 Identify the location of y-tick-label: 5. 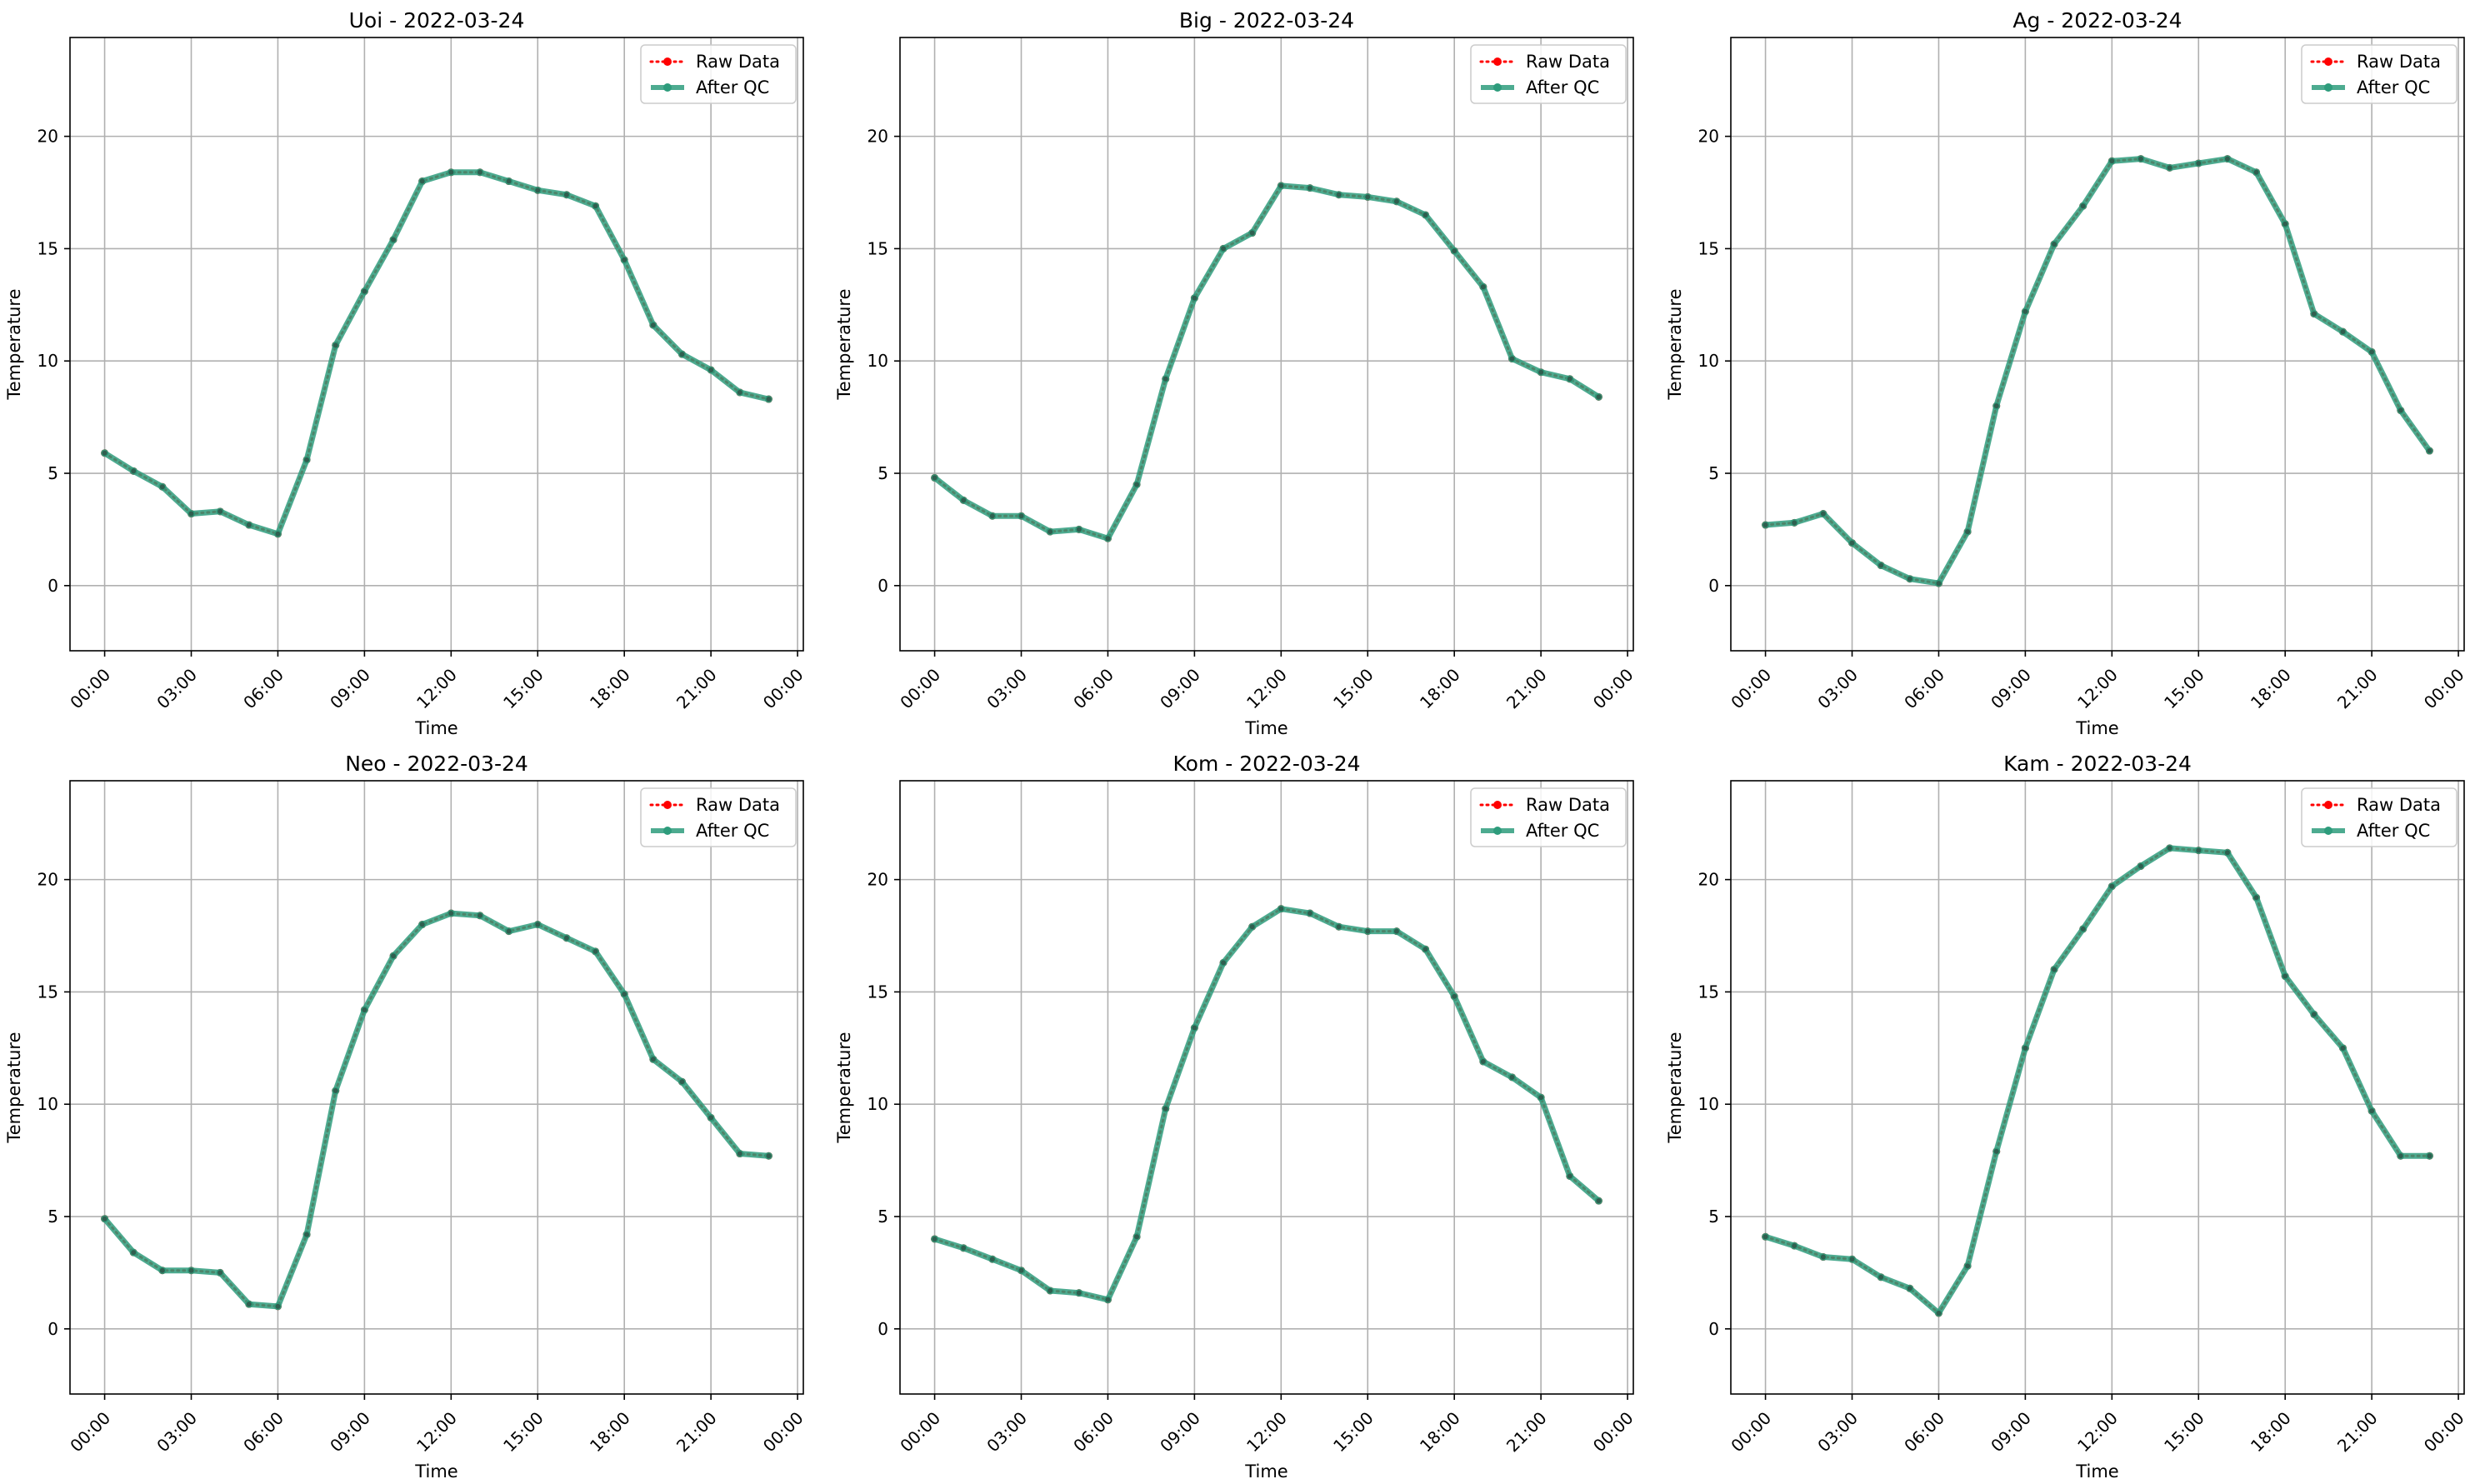
(53, 1217).